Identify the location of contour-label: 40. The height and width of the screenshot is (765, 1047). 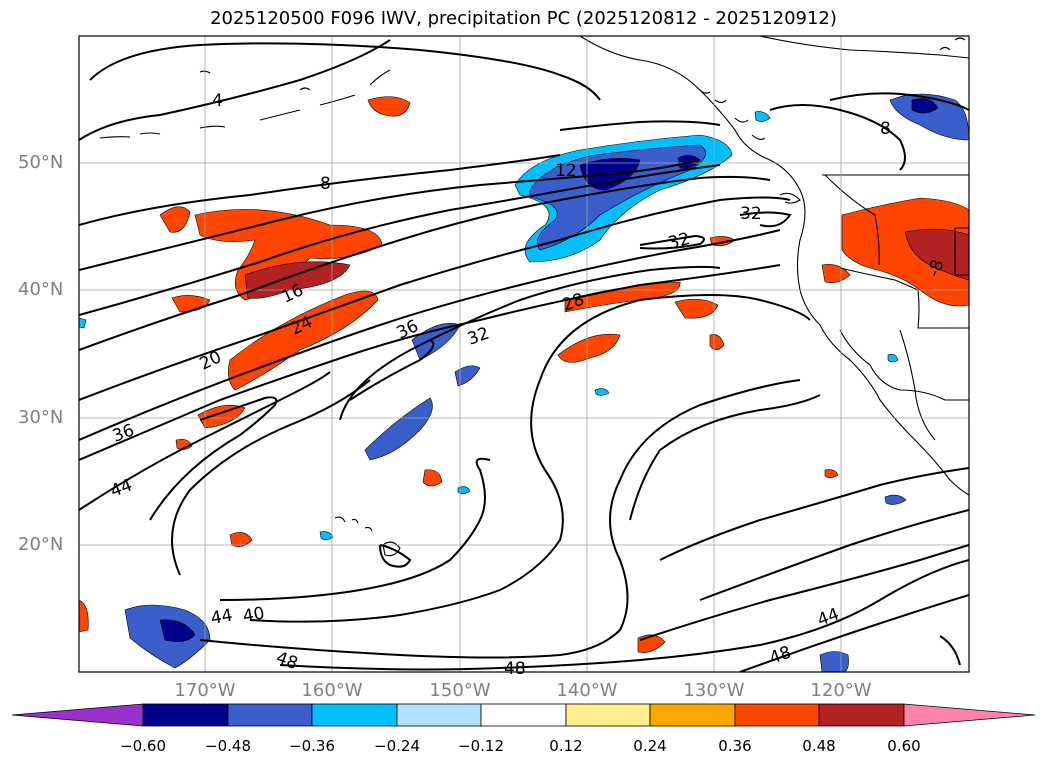
(253, 614).